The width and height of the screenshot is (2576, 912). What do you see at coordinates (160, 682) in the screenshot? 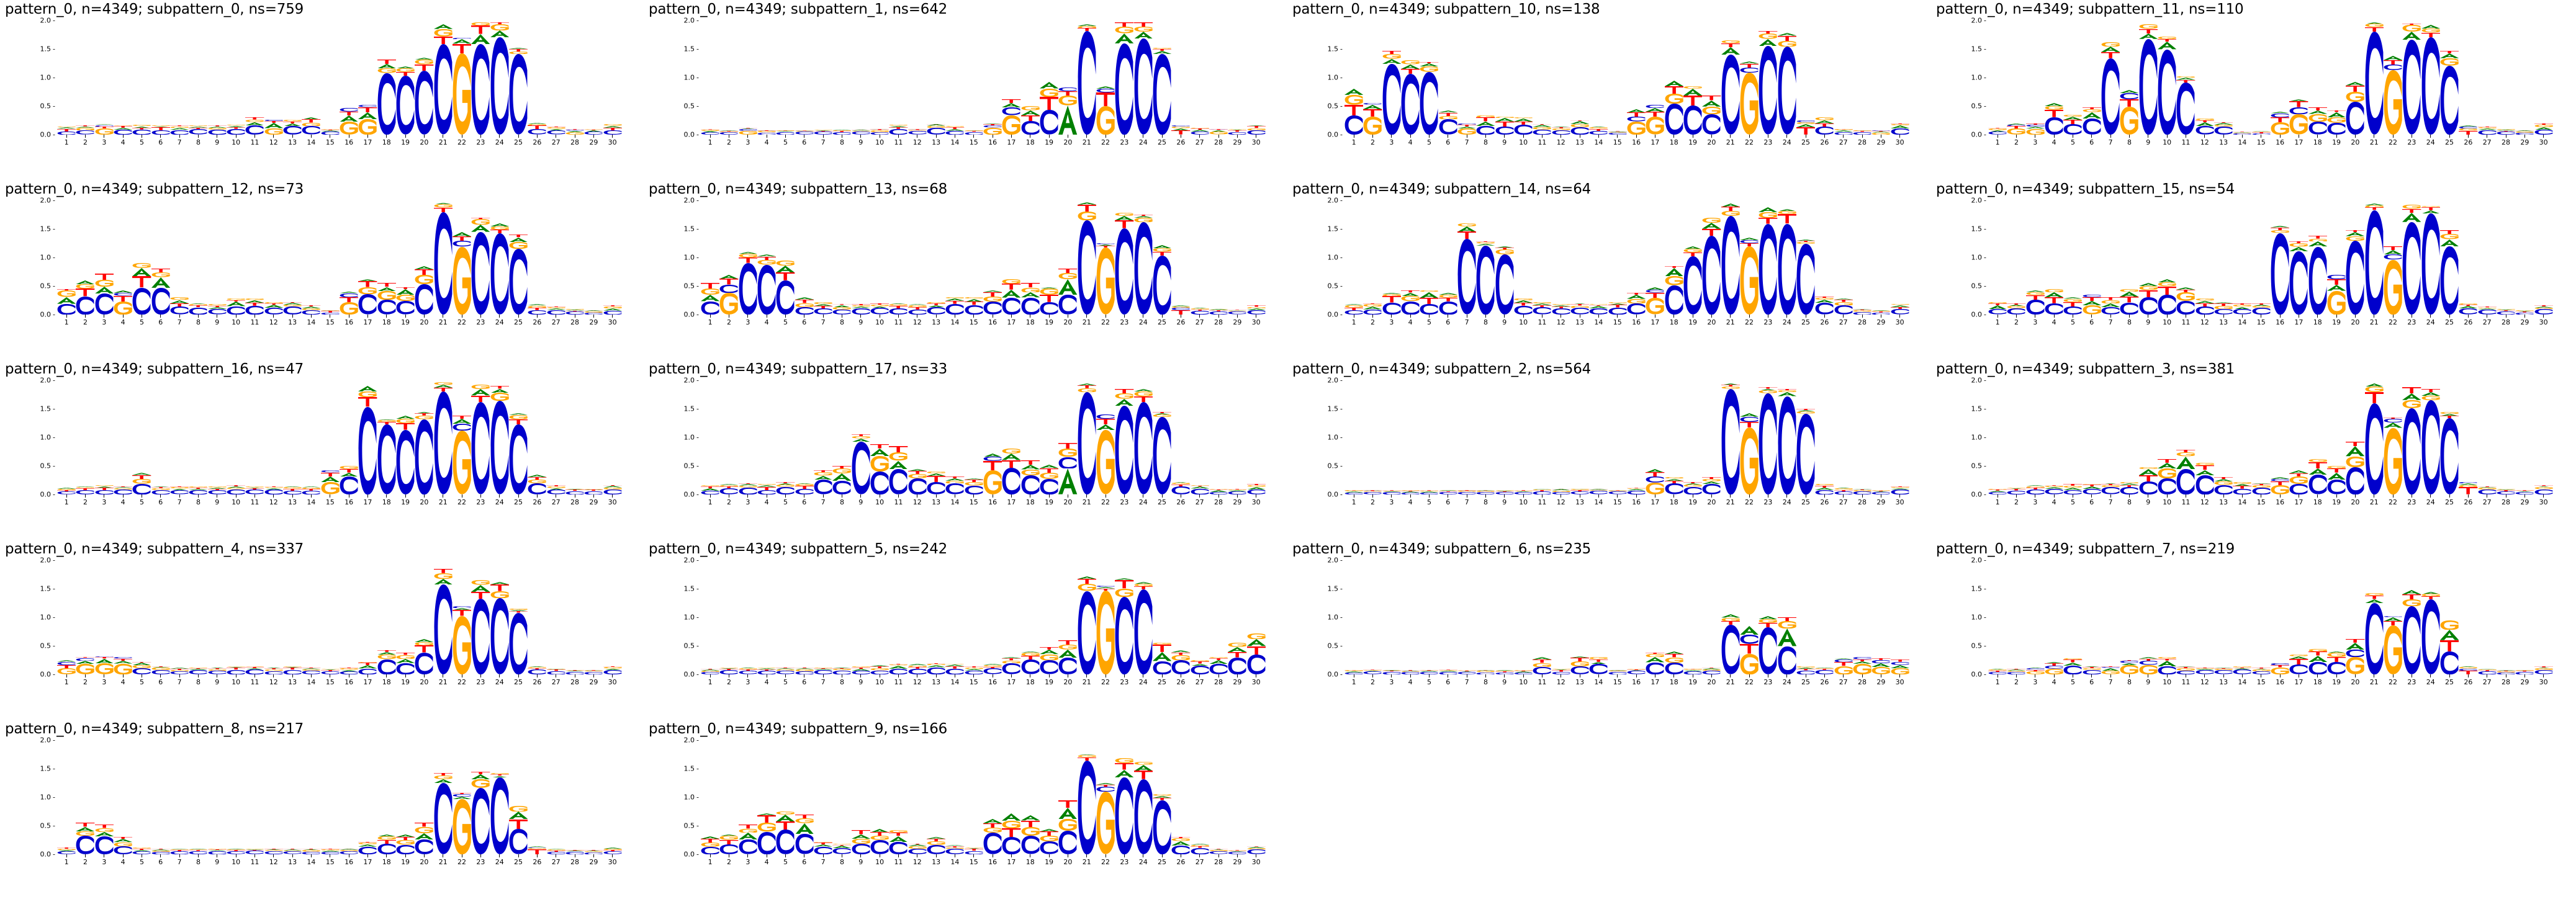
I see `x-axis-tick-label: 6` at bounding box center [160, 682].